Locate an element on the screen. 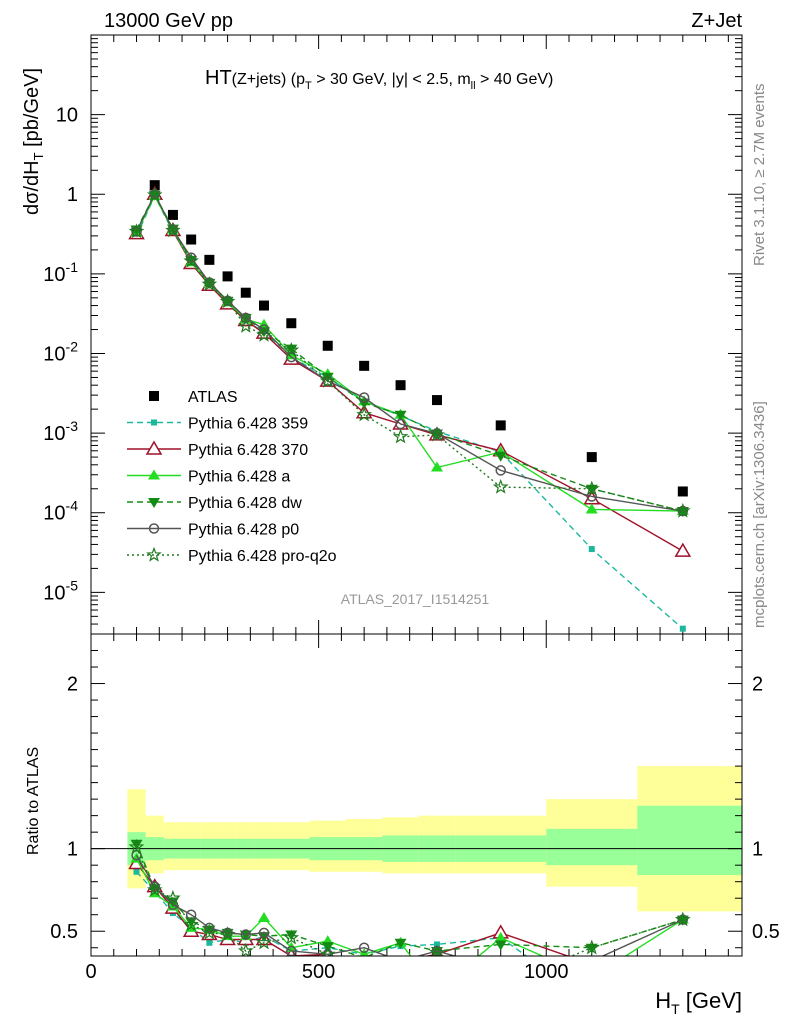 This screenshot has height=1024, width=786. analysis-id: ATLAS_2017_I1514251 is located at coordinates (415, 599).